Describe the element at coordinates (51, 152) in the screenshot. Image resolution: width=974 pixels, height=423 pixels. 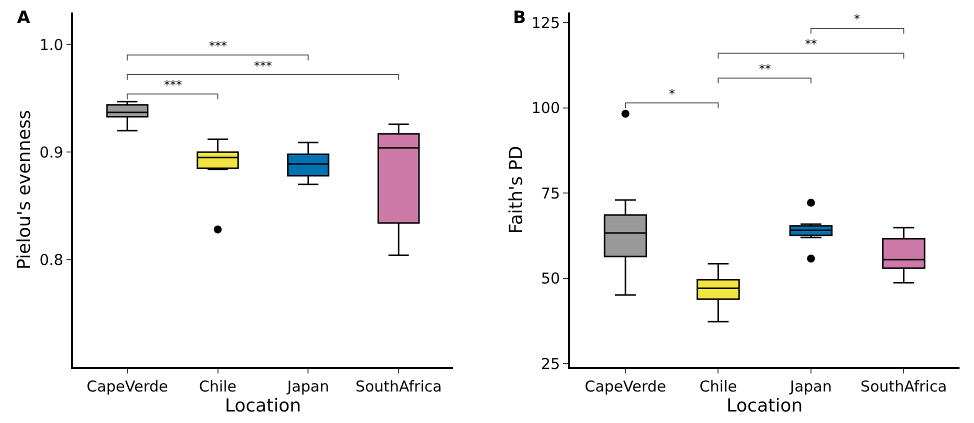
I see `y-tick-label: 0.9` at that location.